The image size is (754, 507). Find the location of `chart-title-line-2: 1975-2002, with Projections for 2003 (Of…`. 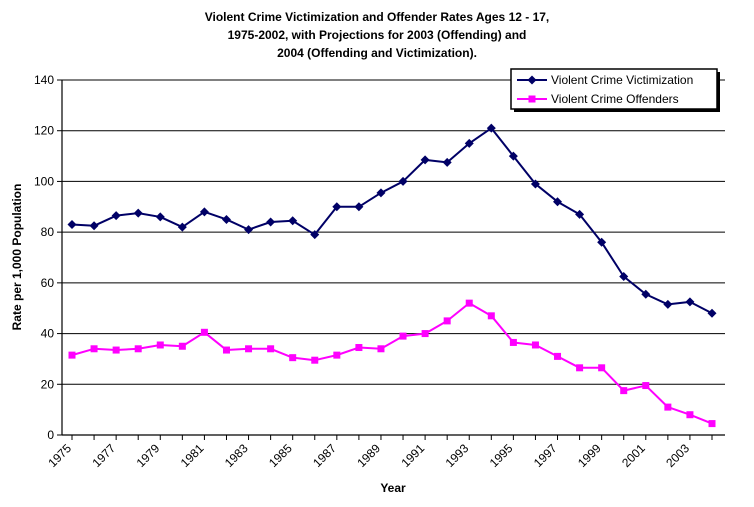

chart-title-line-2: 1975-2002, with Projections for 2003 (Of… is located at coordinates (377, 35).